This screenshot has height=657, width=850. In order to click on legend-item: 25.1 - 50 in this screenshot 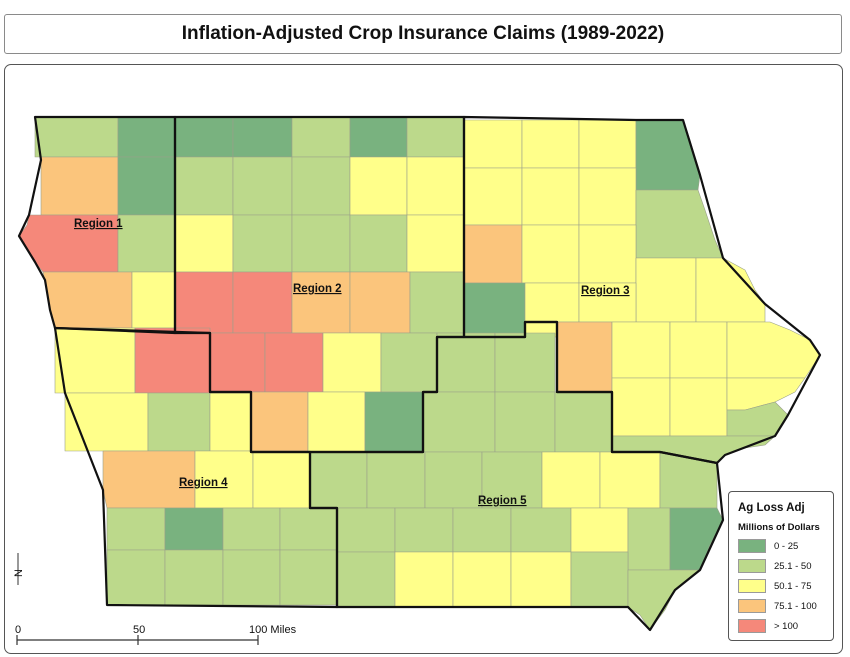, I will do `click(775, 566)`.